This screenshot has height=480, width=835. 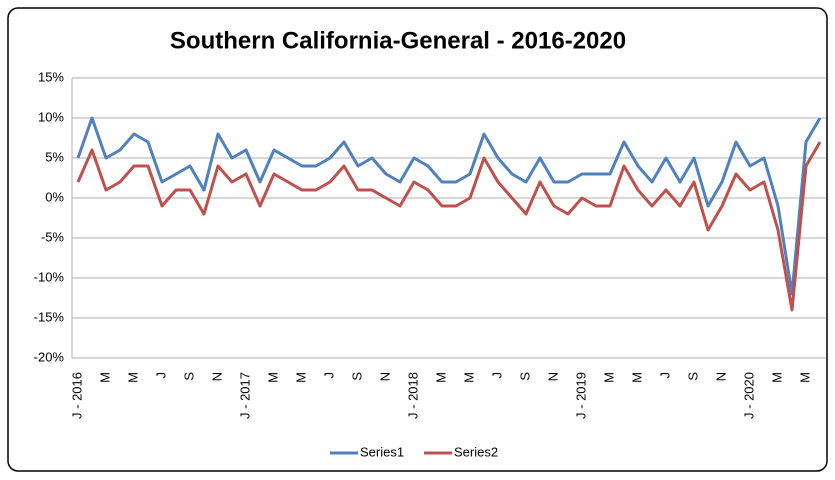 I want to click on x-tick-label: J - 2018, so click(x=412, y=395).